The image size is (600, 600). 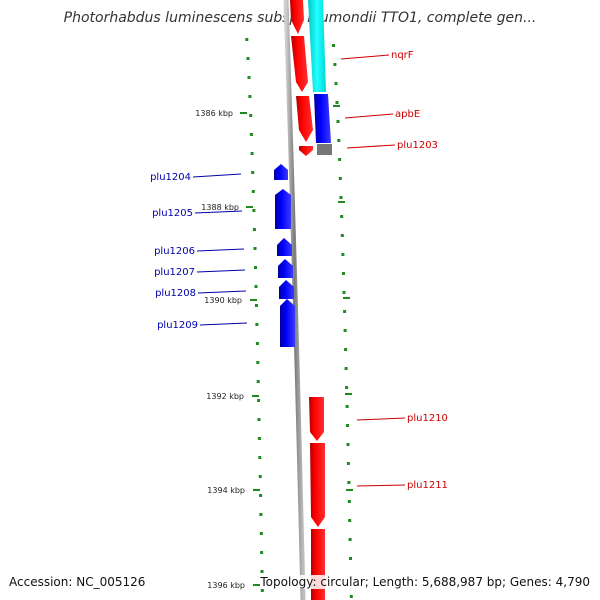 What do you see at coordinates (343, 298) in the screenshot?
I see `outer-ring-ticks` at bounding box center [343, 298].